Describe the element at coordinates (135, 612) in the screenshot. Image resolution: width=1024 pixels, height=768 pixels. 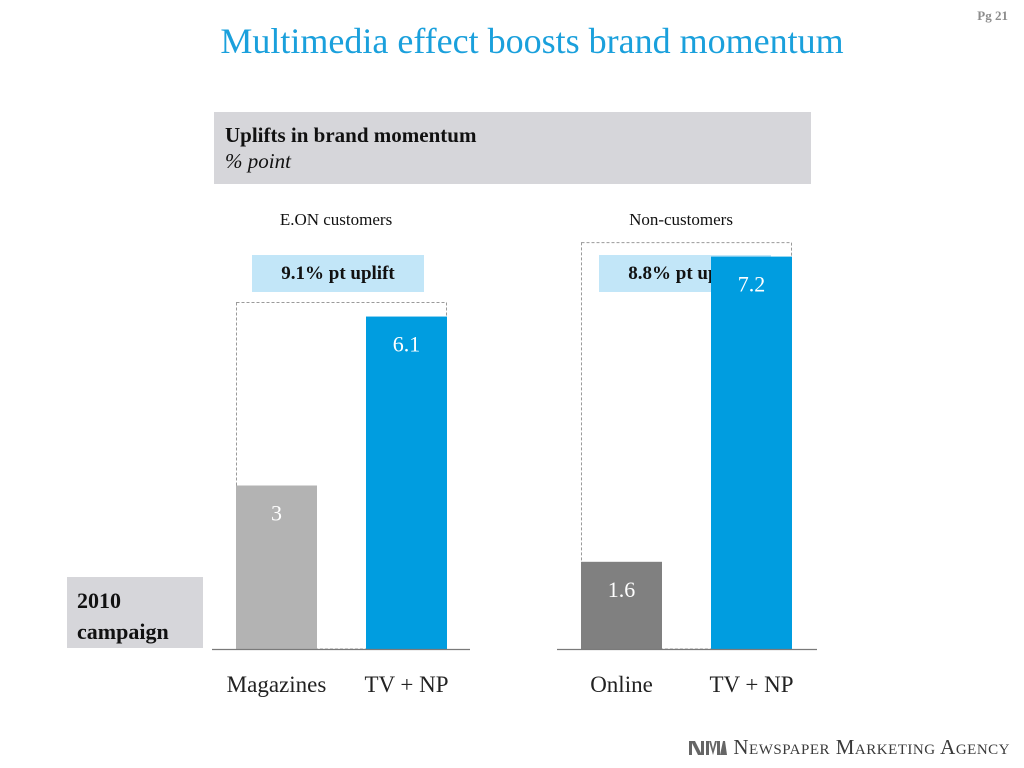
I see `campaign-label-box: 2010 campaign` at that location.